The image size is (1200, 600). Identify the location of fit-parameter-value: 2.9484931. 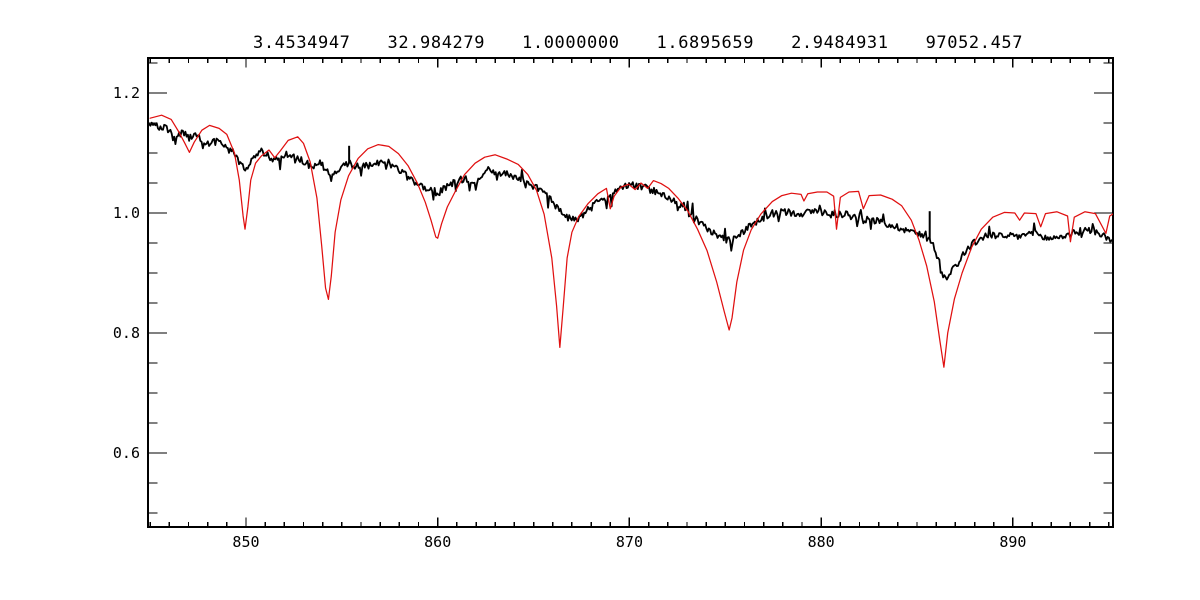
(840, 43).